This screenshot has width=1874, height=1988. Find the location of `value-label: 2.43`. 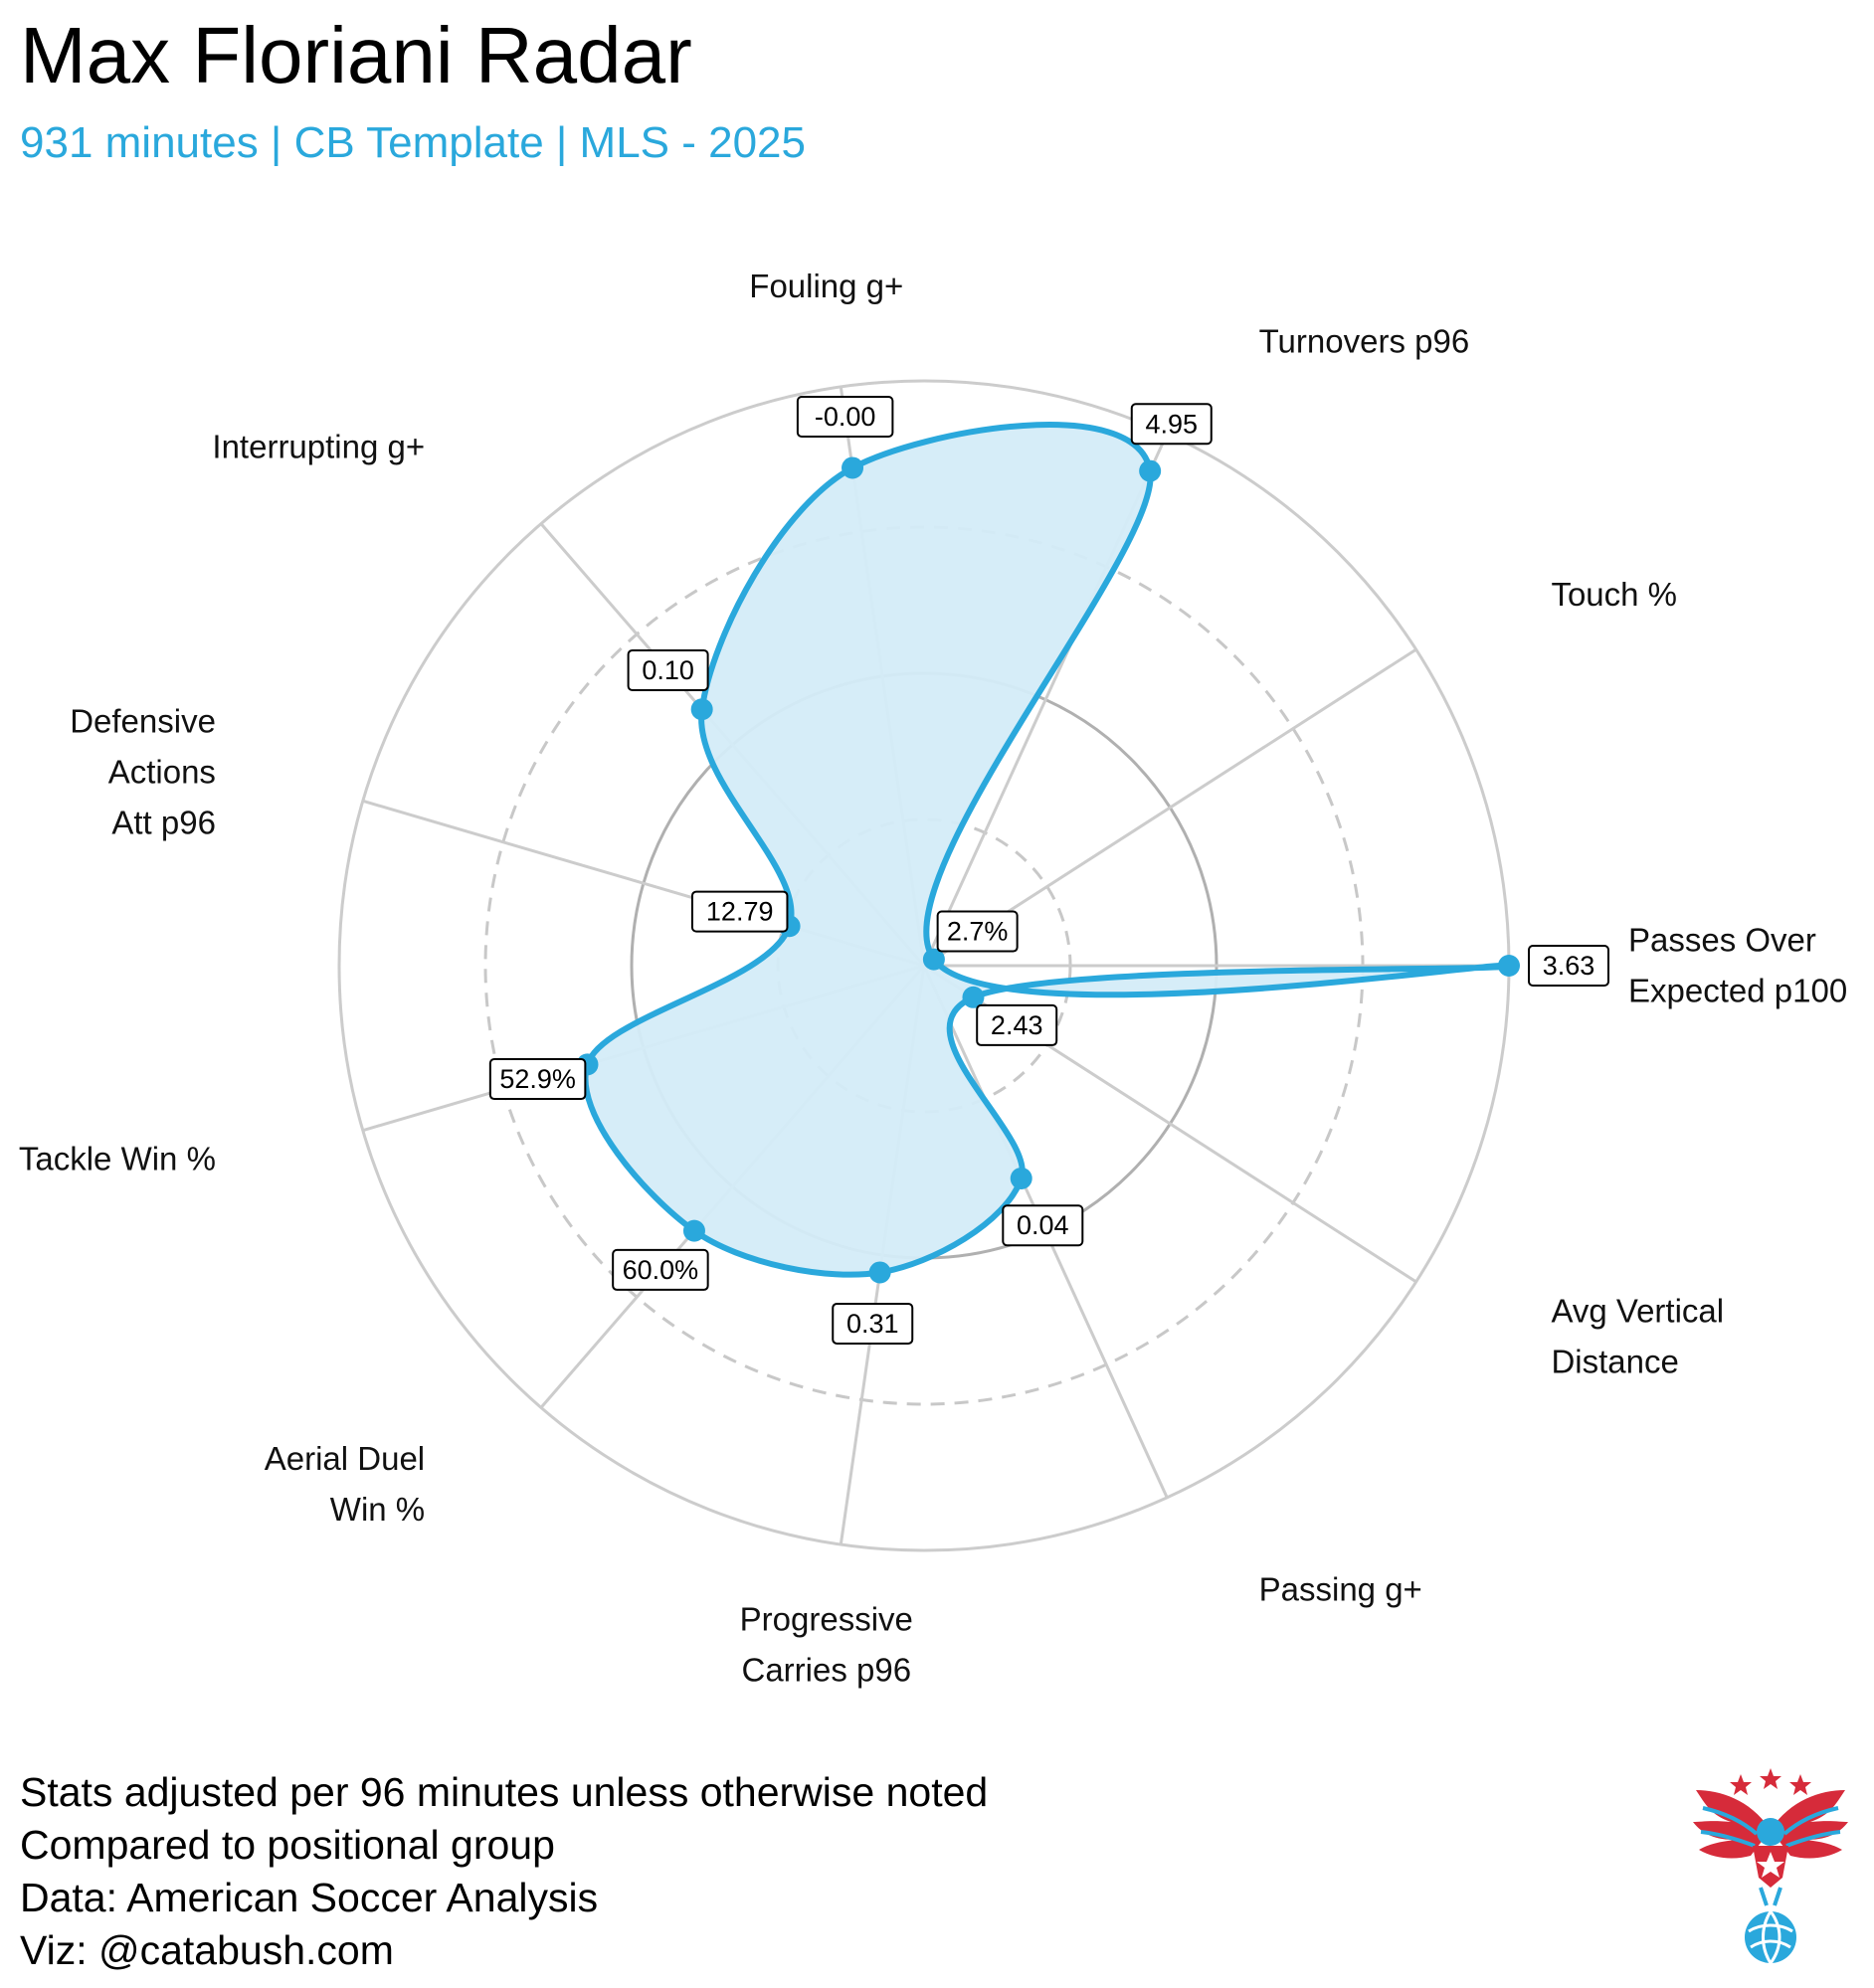

value-label: 2.43 is located at coordinates (1017, 1024).